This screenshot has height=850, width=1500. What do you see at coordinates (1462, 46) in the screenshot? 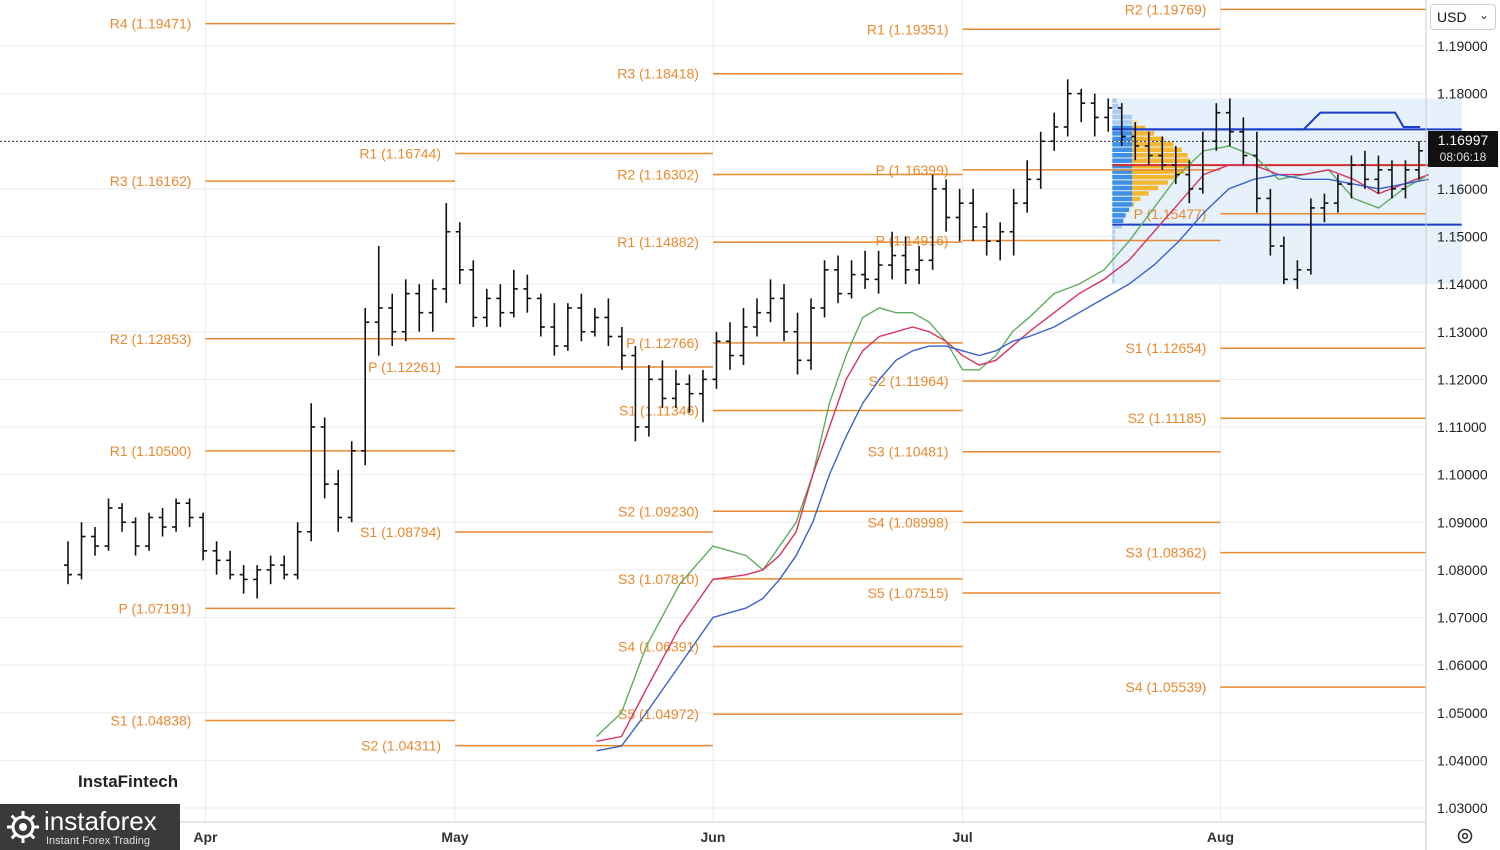
I see `price-tick-label: 1.19000` at bounding box center [1462, 46].